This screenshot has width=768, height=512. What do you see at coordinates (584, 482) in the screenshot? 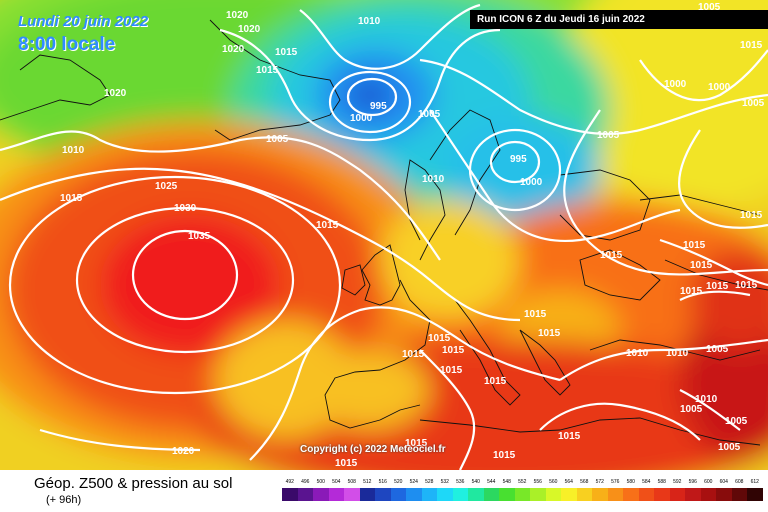
I see `legend-label: 568` at bounding box center [584, 482].